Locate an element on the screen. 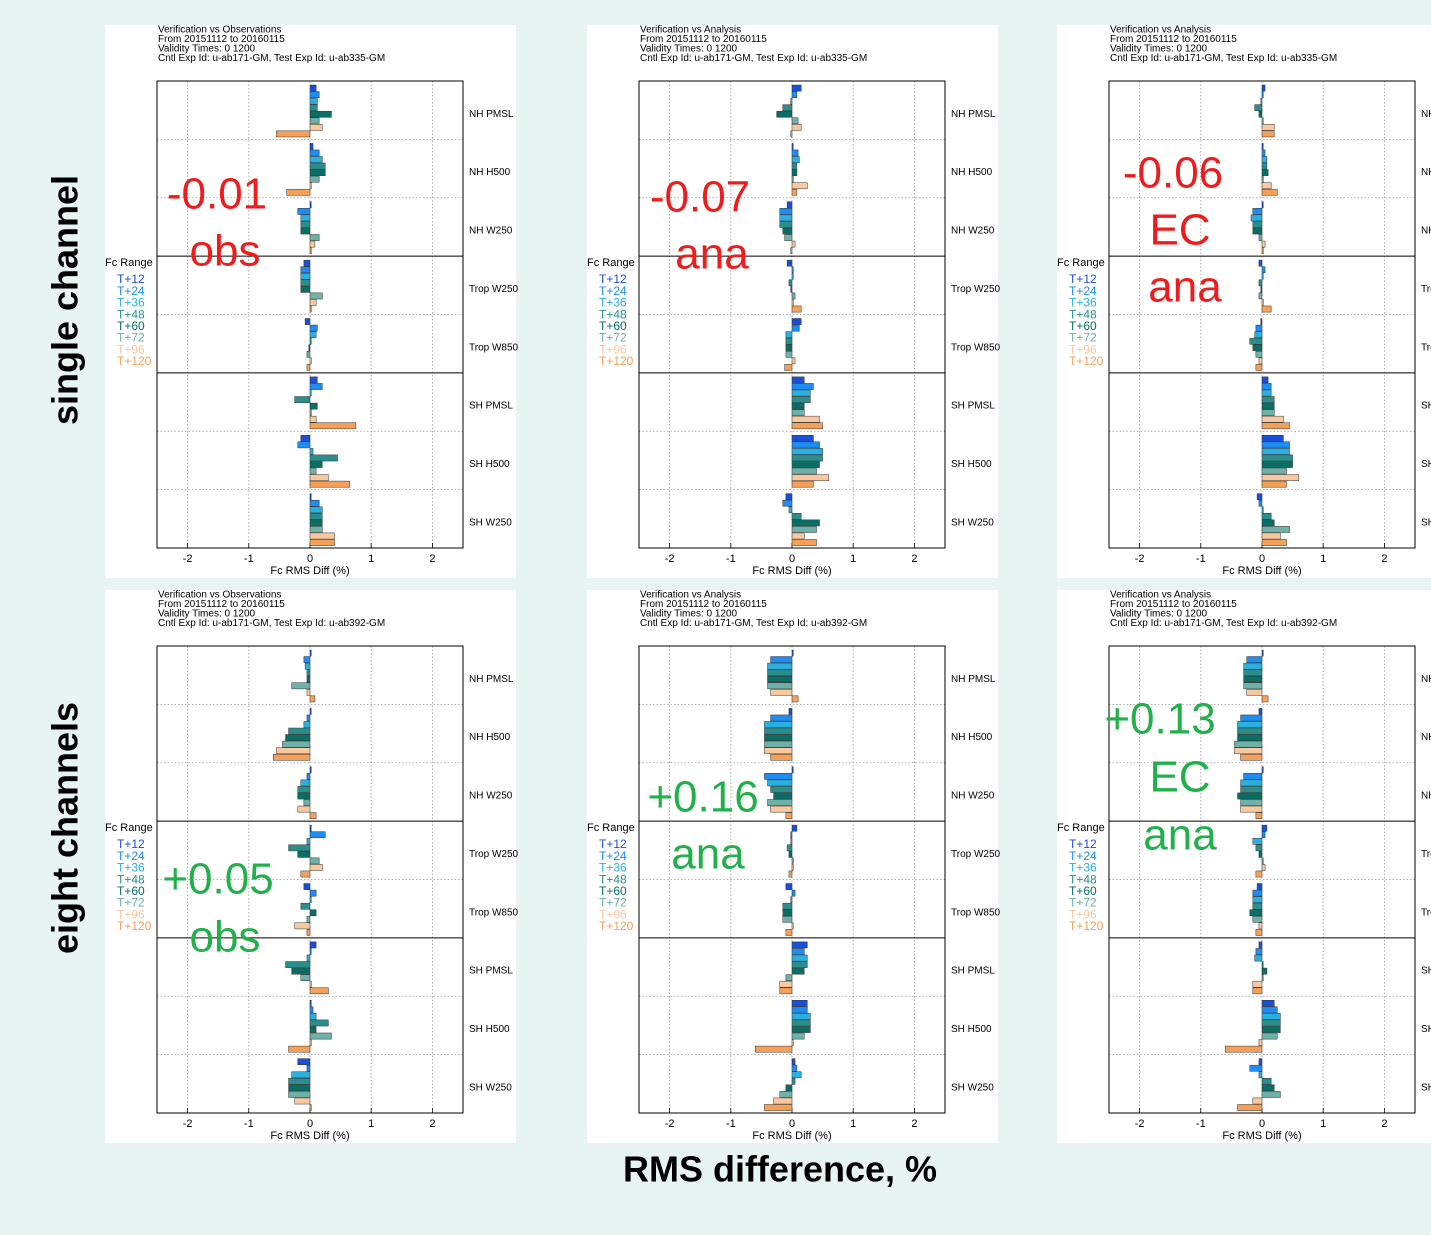  legend-entry: T+60 is located at coordinates (1083, 891).